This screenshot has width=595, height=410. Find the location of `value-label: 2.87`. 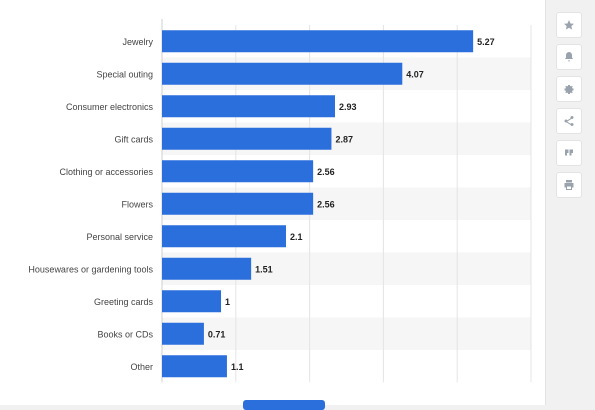

value-label: 2.87 is located at coordinates (344, 139).